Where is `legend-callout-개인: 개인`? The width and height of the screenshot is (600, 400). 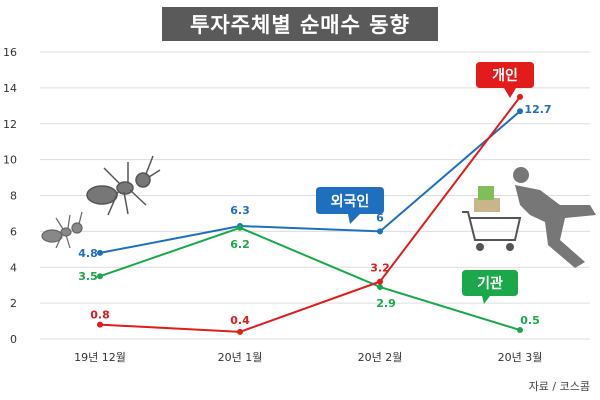 legend-callout-개인: 개인 is located at coordinates (505, 80).